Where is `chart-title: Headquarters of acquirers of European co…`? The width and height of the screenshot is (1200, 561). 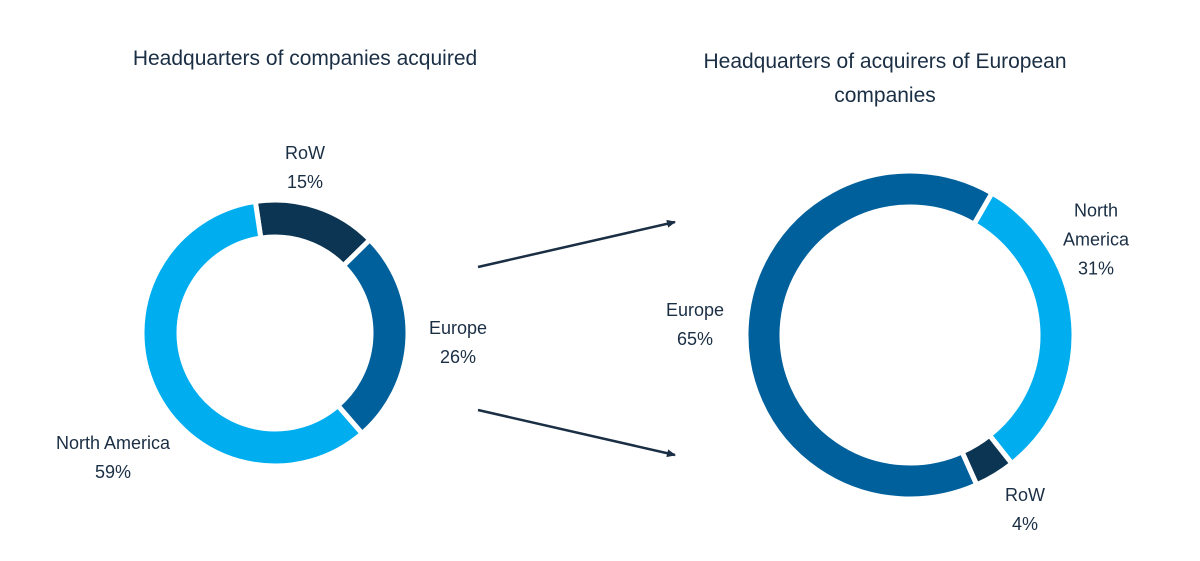 chart-title: Headquarters of acquirers of European co… is located at coordinates (885, 78).